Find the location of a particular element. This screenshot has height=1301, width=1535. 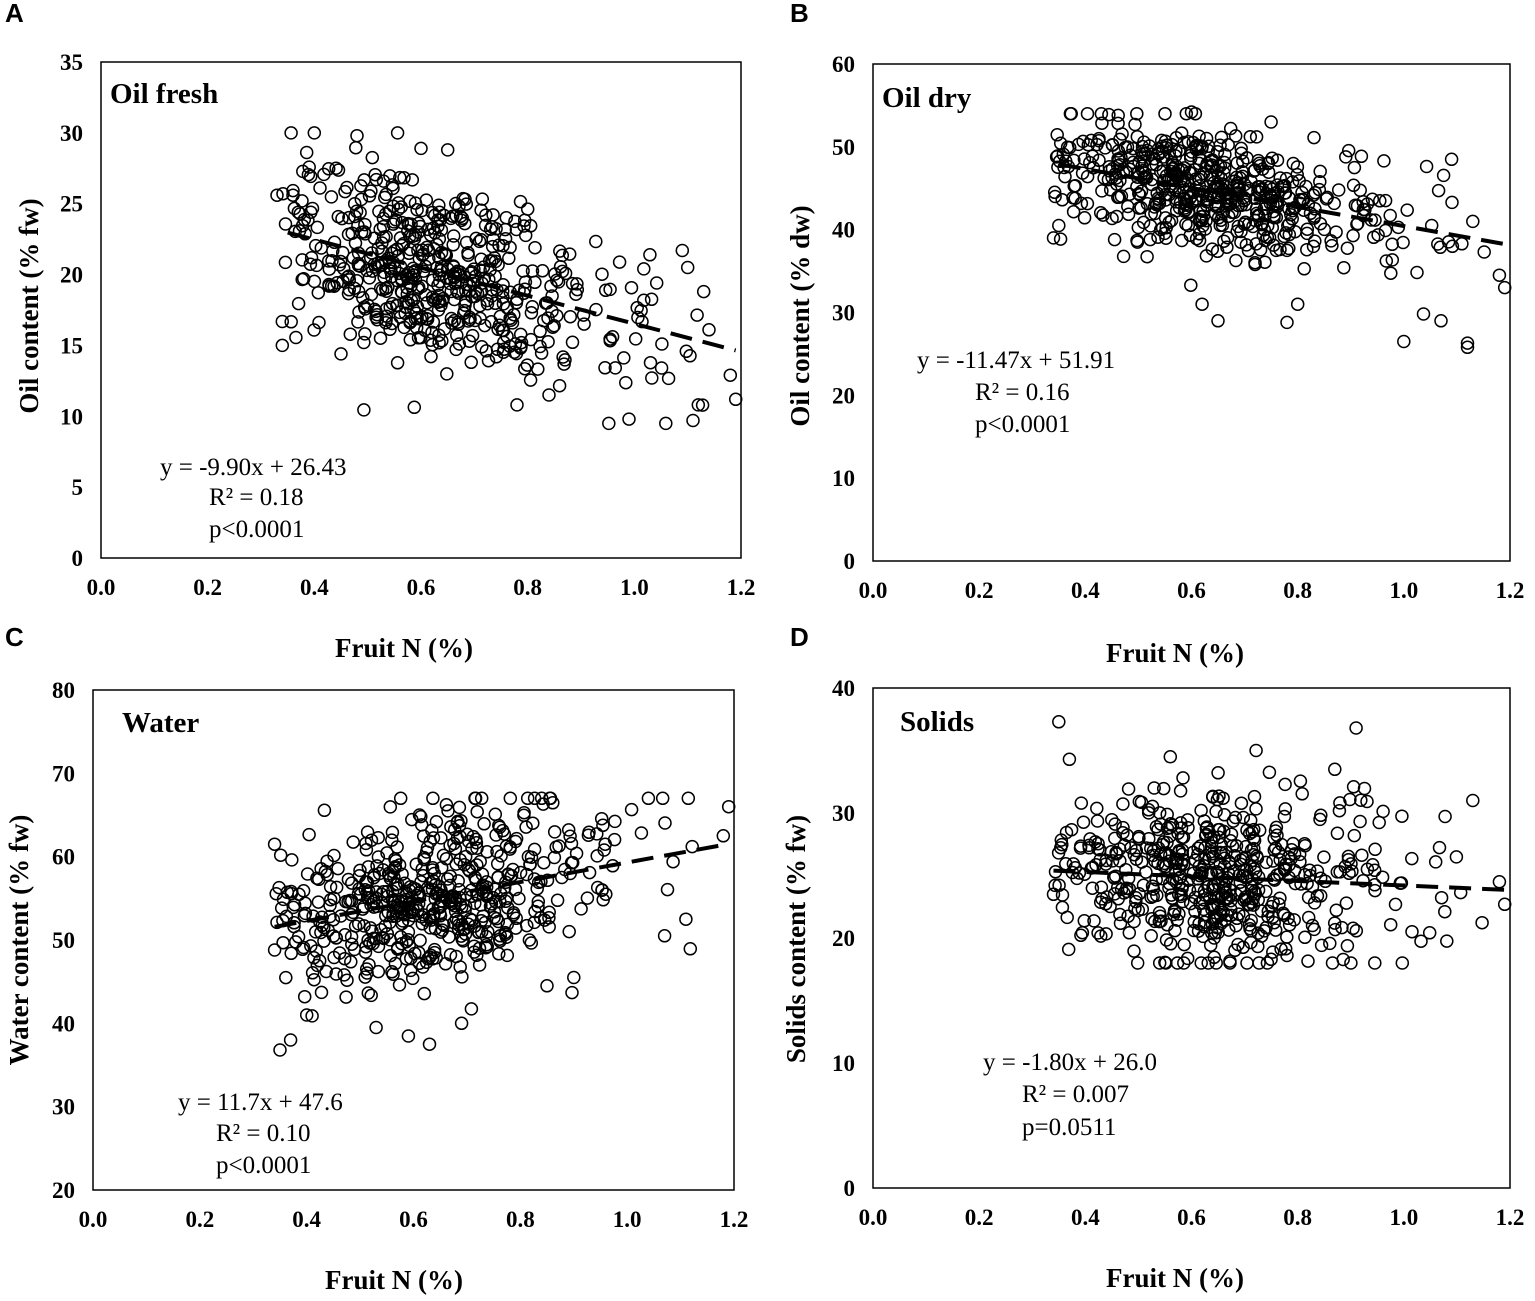

x-tick-label-b: 1.0 is located at coordinates (1403, 590).